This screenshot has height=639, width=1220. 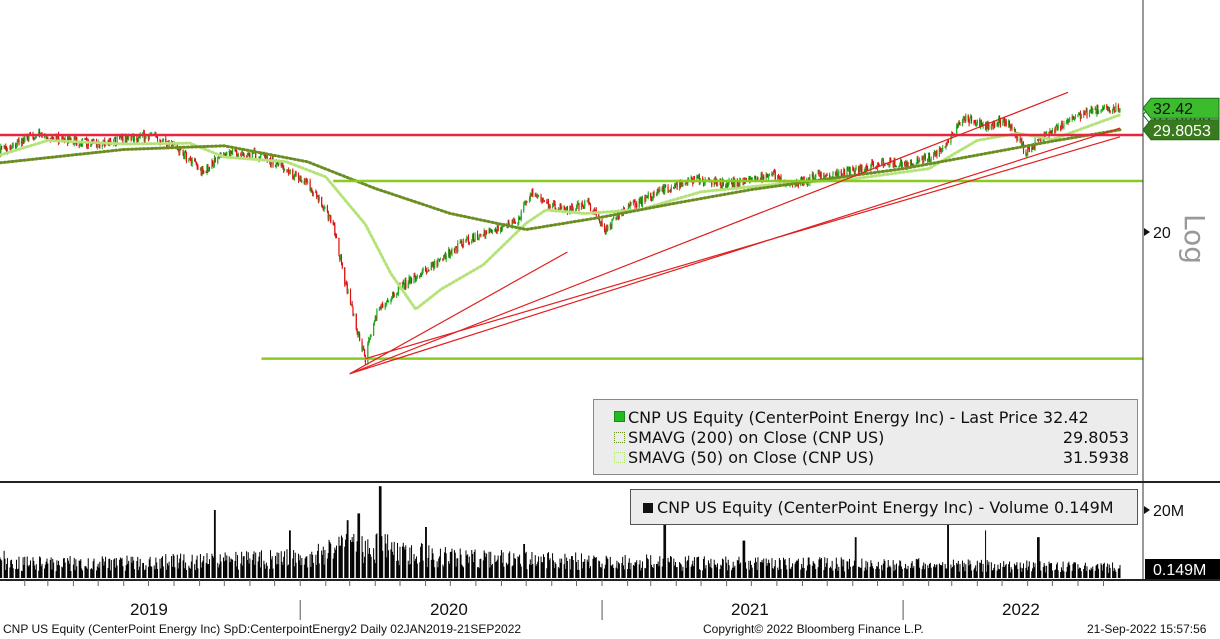 I want to click on last-price-tag: 32.42, so click(x=1173, y=109).